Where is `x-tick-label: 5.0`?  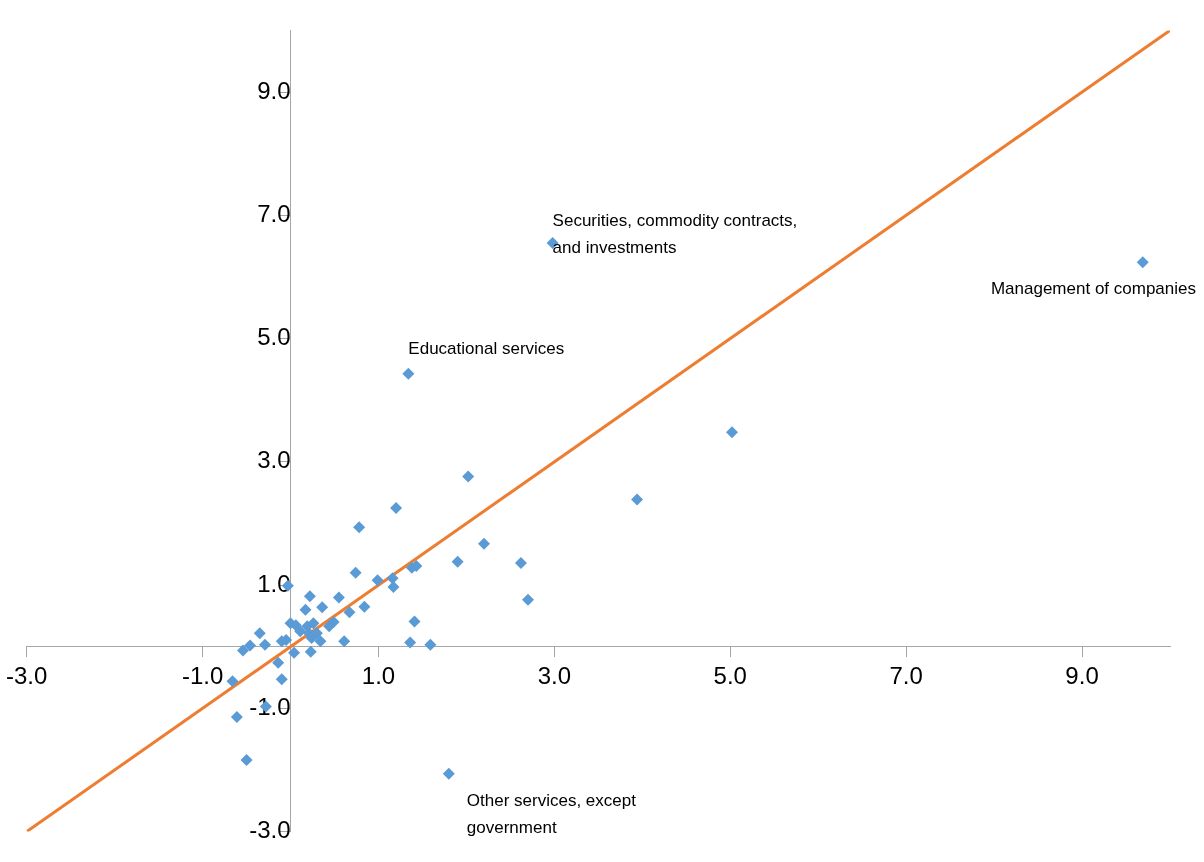
x-tick-label: 5.0 is located at coordinates (730, 675).